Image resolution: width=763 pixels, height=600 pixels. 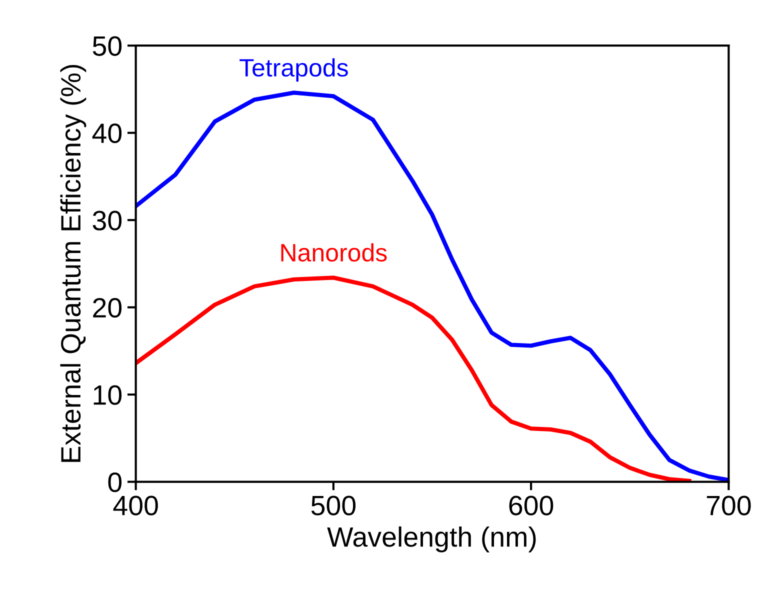 What do you see at coordinates (115, 482) in the screenshot?
I see `y-tick-label: 0` at bounding box center [115, 482].